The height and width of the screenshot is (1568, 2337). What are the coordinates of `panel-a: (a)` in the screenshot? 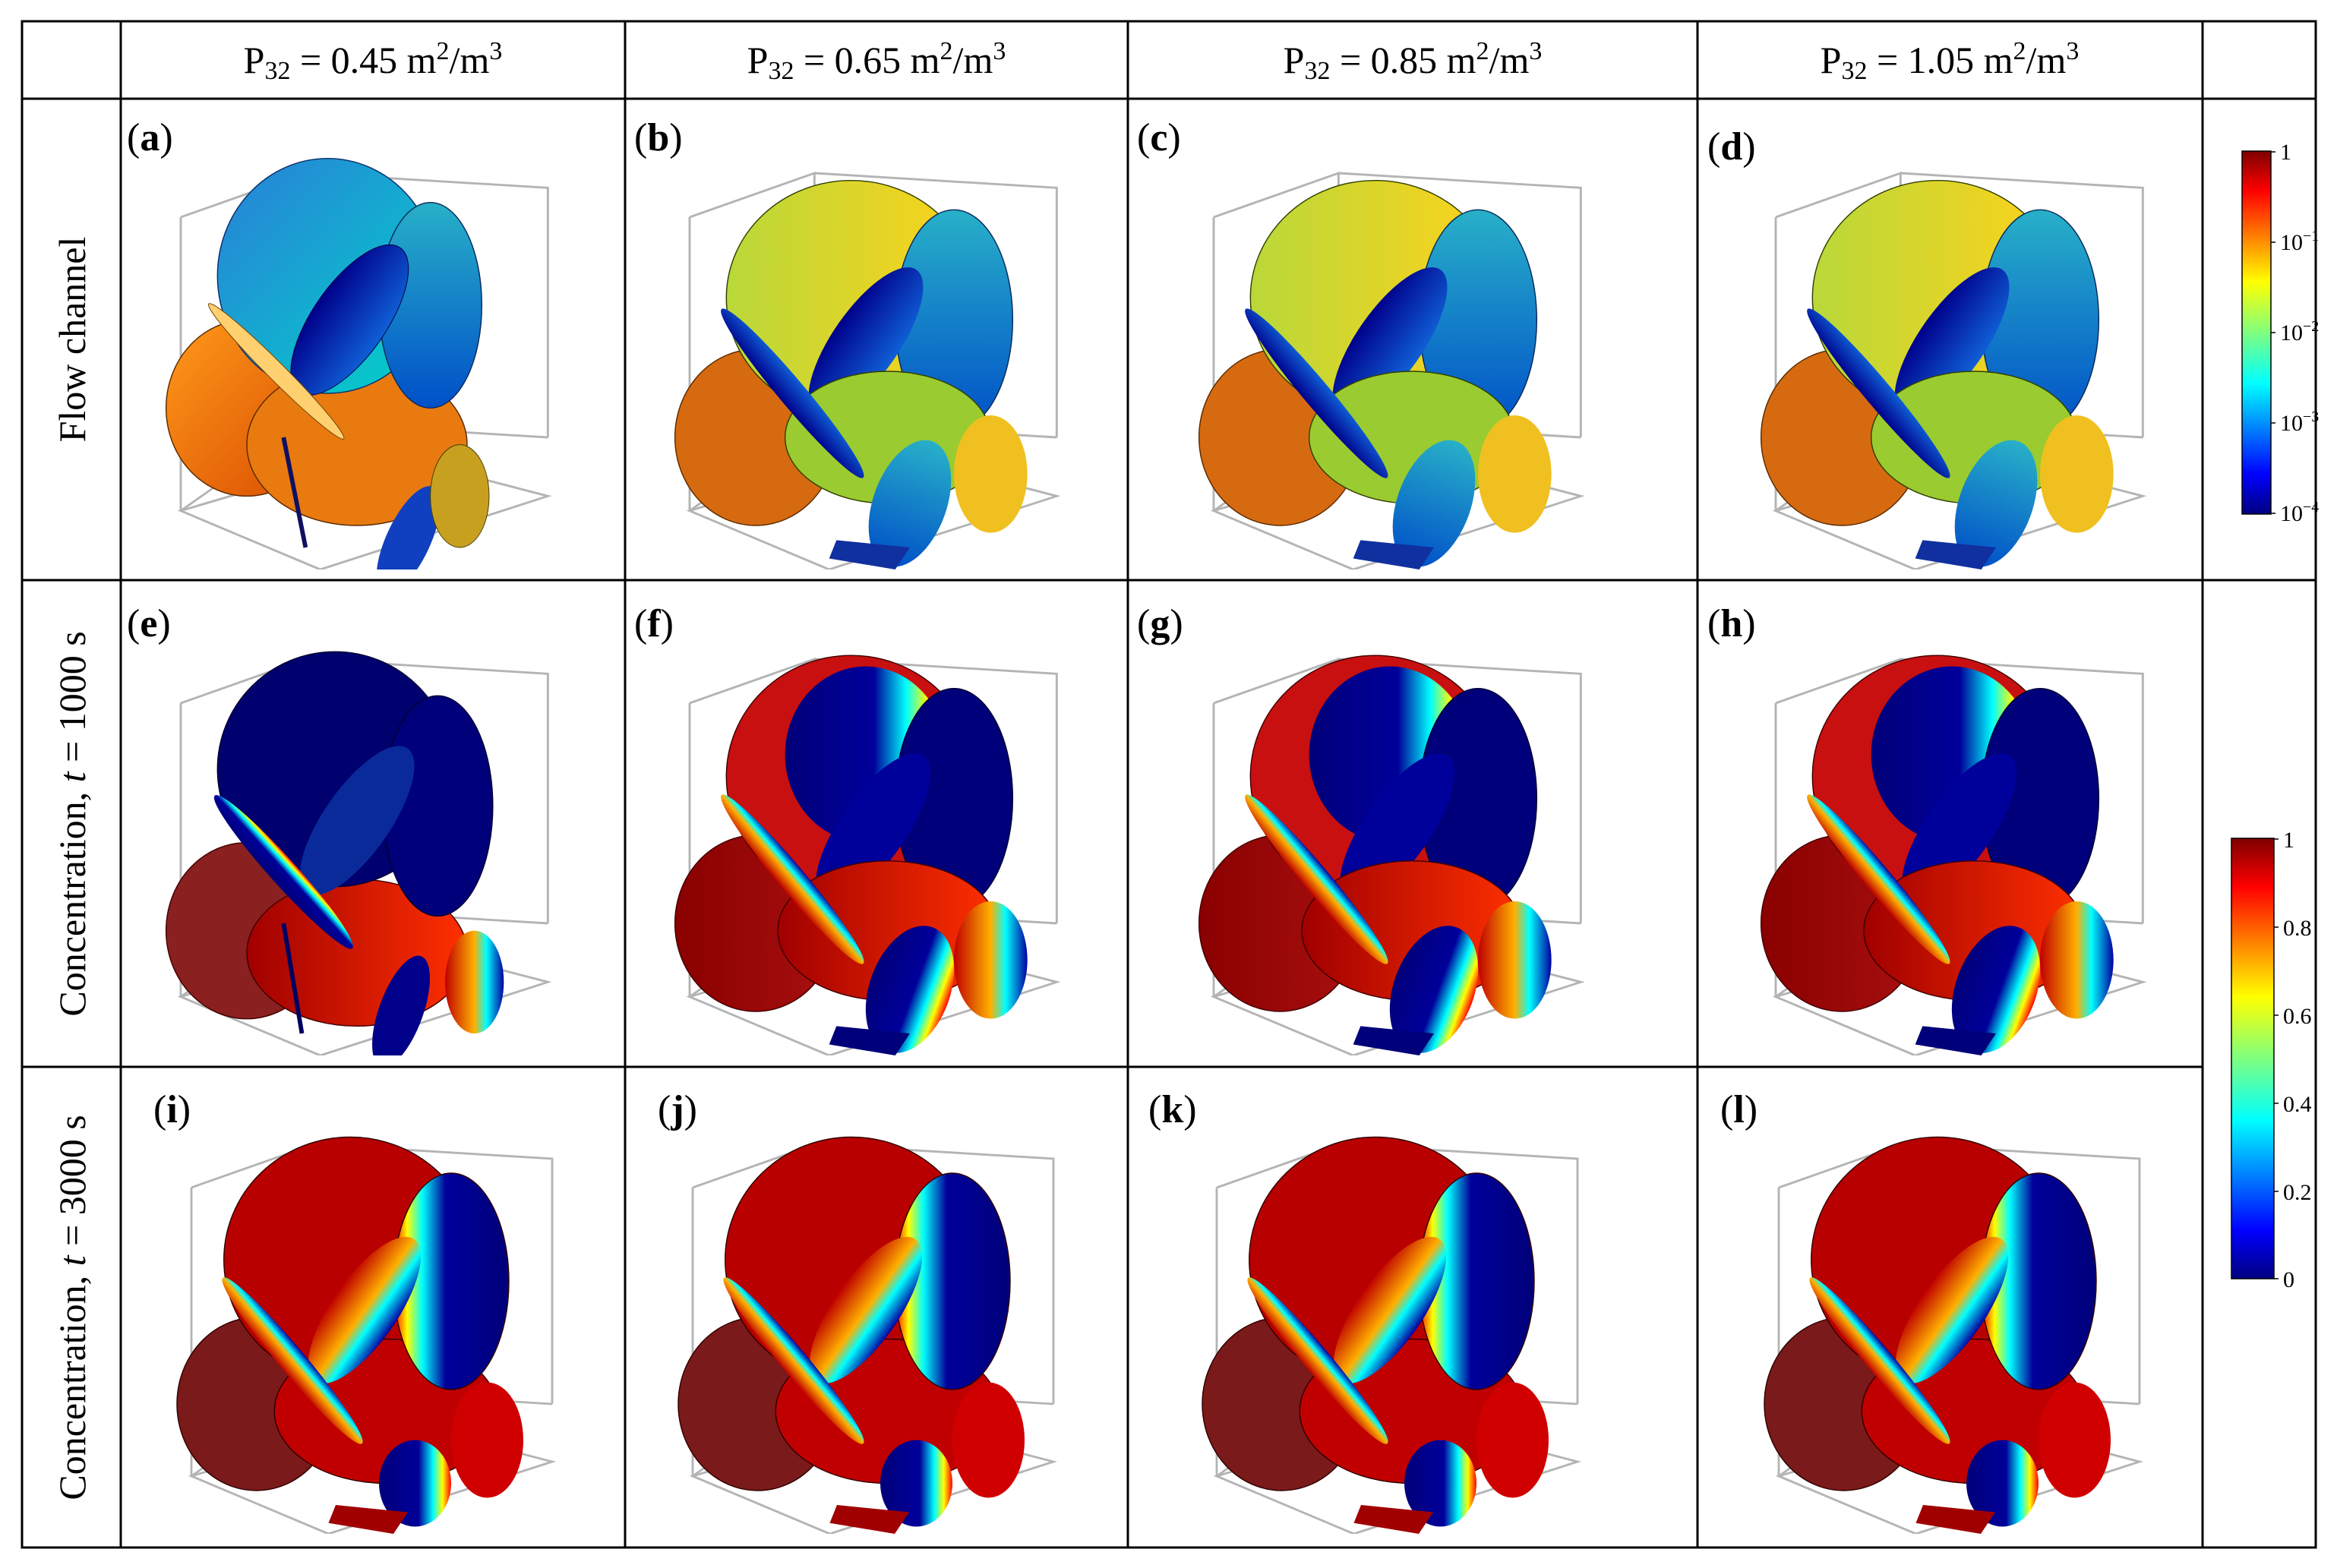 It's located at (338, 343).